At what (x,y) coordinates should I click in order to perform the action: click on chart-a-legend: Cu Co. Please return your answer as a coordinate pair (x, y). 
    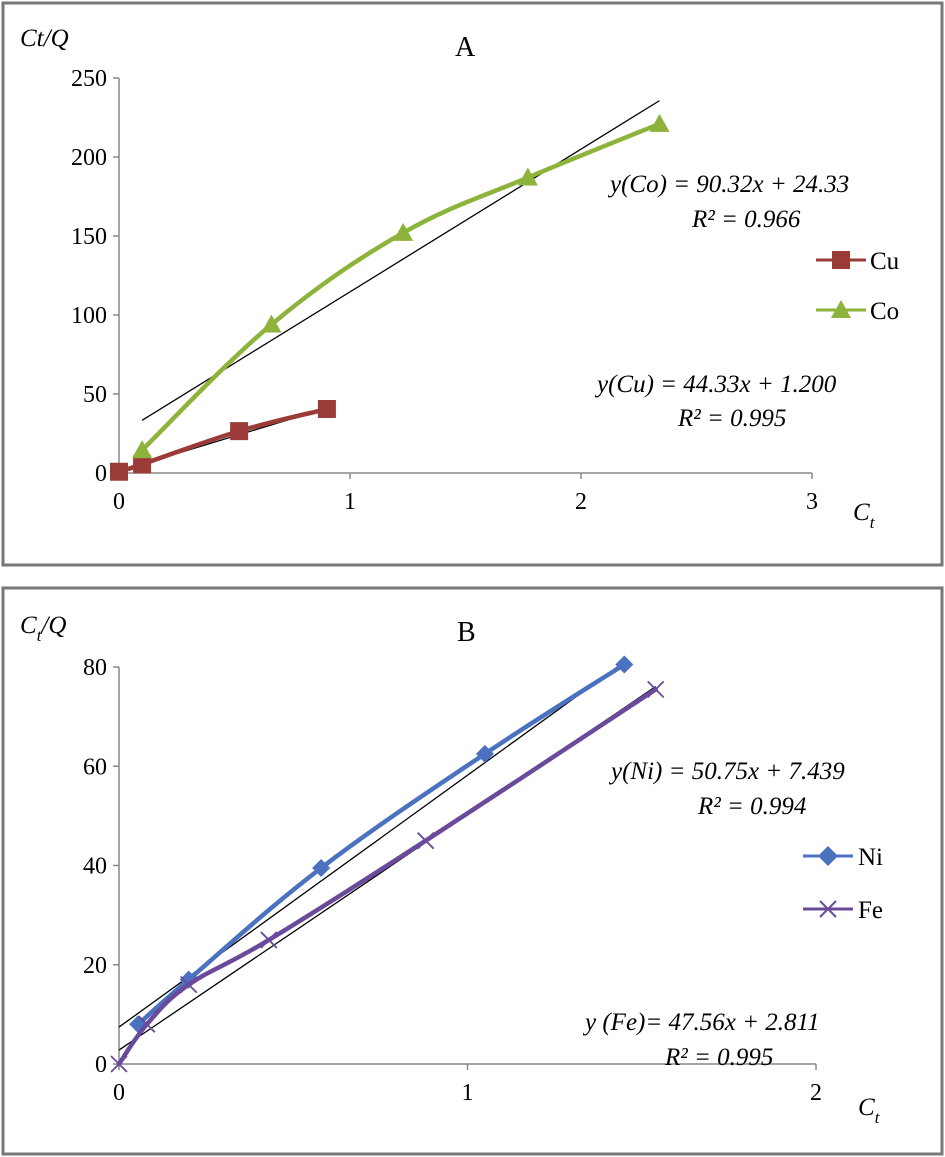
    Looking at the image, I should click on (858, 286).